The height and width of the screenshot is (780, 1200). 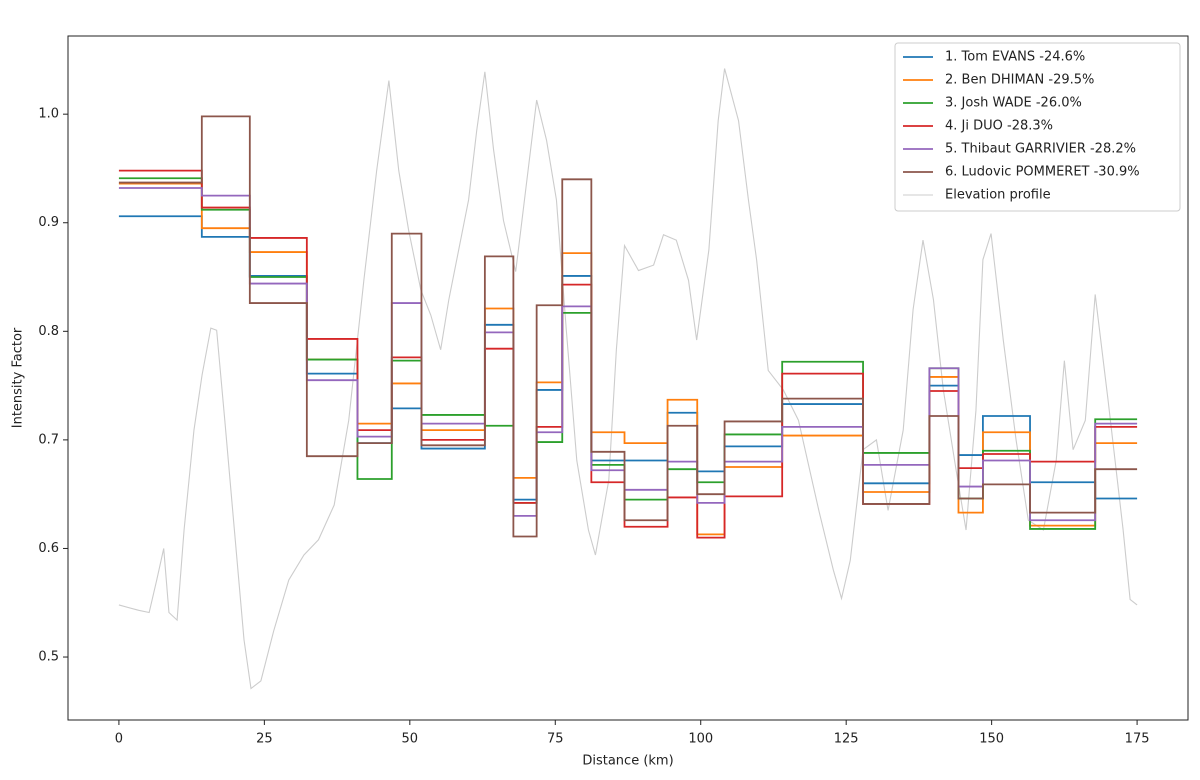 I want to click on x-axis-label: Distance (km), so click(x=627, y=761).